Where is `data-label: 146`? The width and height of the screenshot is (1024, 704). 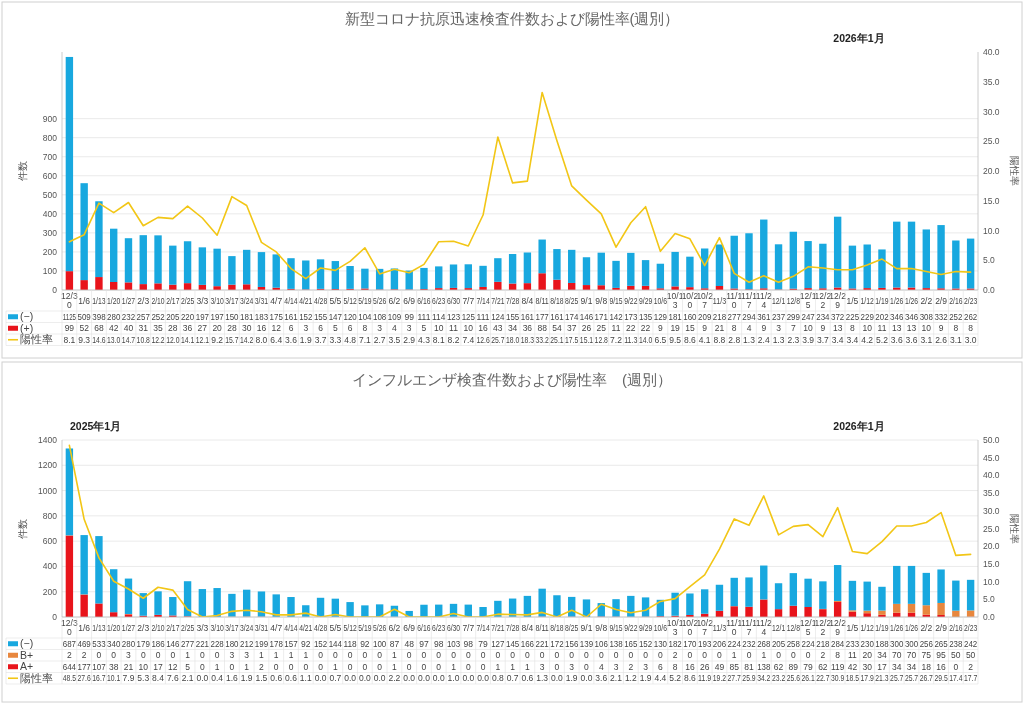 data-label: 146 is located at coordinates (587, 316).